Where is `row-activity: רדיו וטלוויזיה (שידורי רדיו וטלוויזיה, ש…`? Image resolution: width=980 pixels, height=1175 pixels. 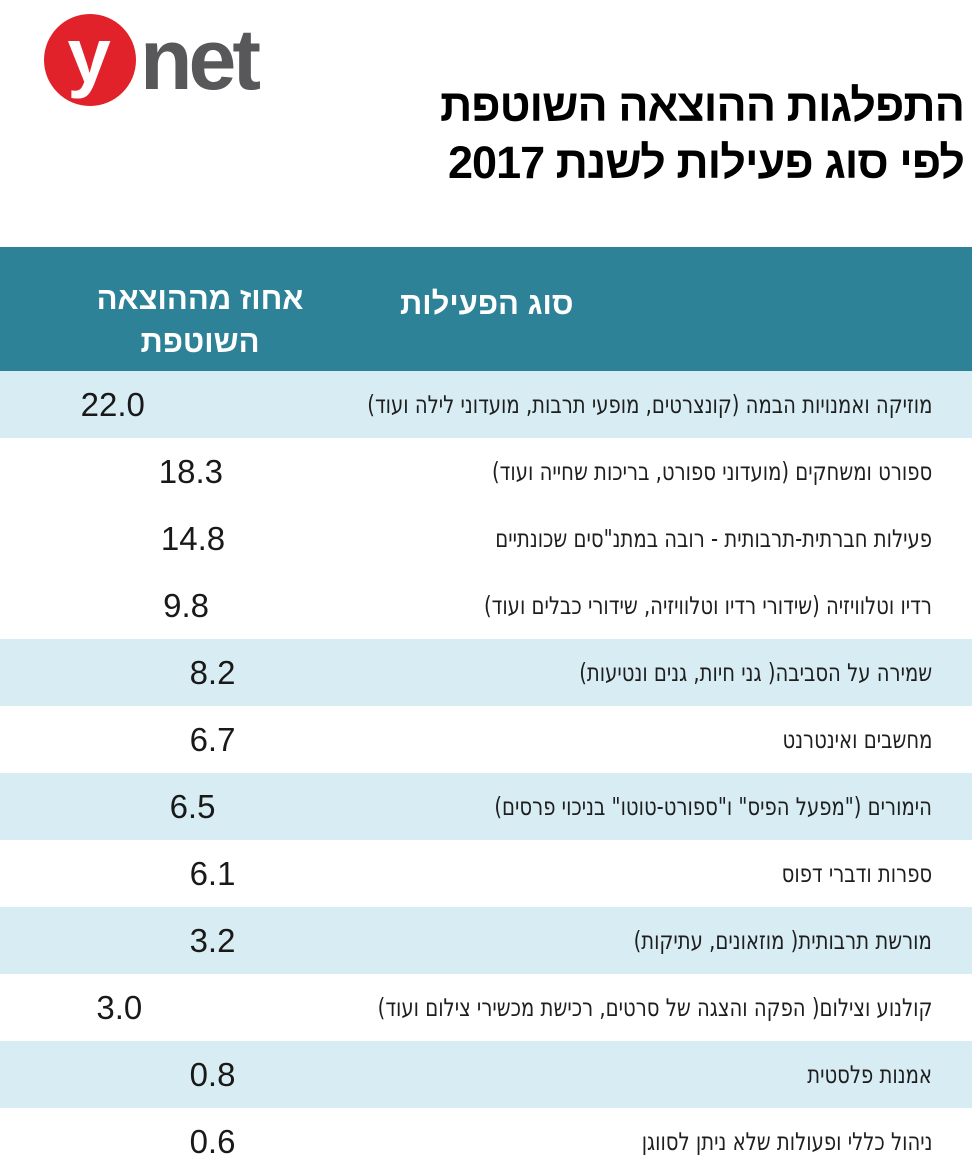 row-activity: רדיו וטלוויזיה (שידורי רדיו וטלוויזיה, ש… is located at coordinates (672, 605).